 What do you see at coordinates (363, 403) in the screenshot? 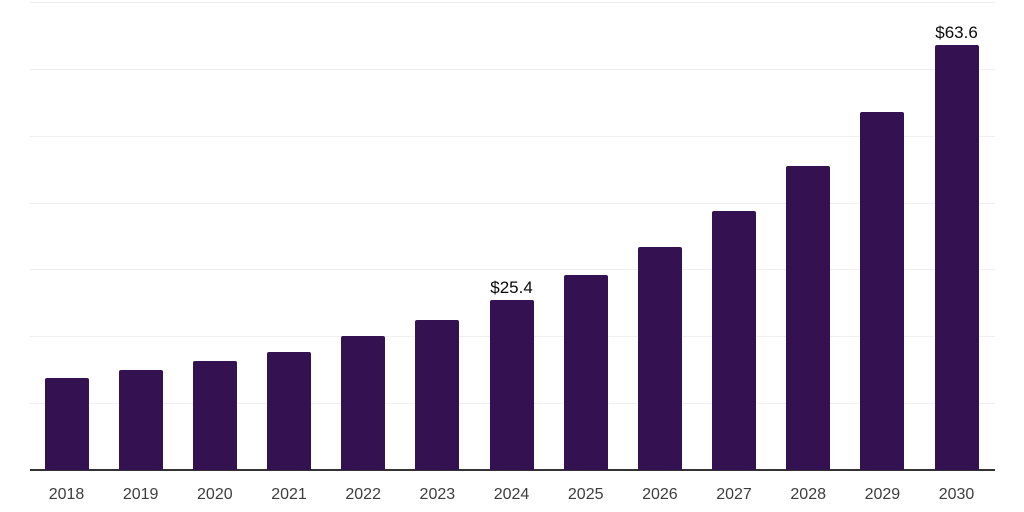
I see `bar-2022` at bounding box center [363, 403].